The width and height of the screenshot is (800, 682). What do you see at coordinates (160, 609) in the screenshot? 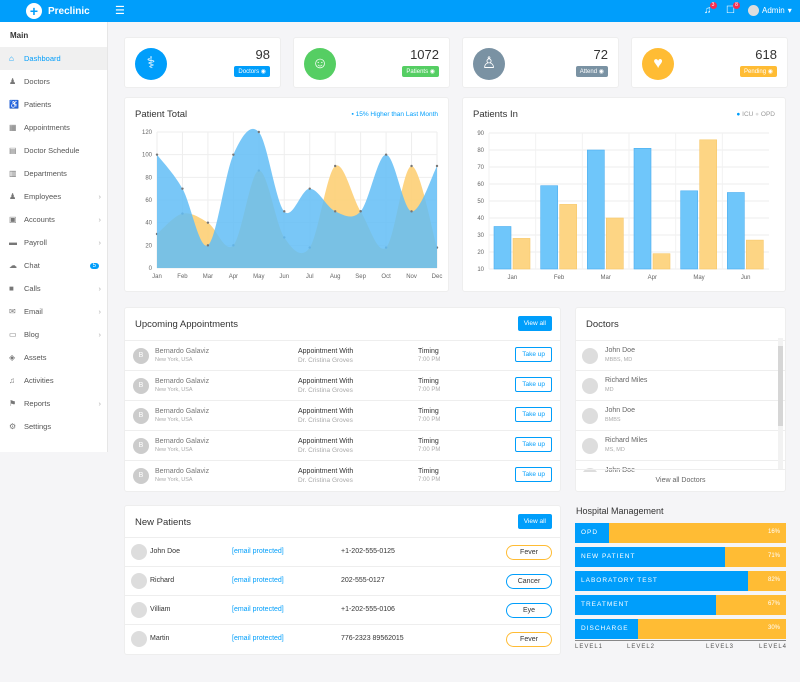
I see `patient-name: Villiam` at bounding box center [160, 609].